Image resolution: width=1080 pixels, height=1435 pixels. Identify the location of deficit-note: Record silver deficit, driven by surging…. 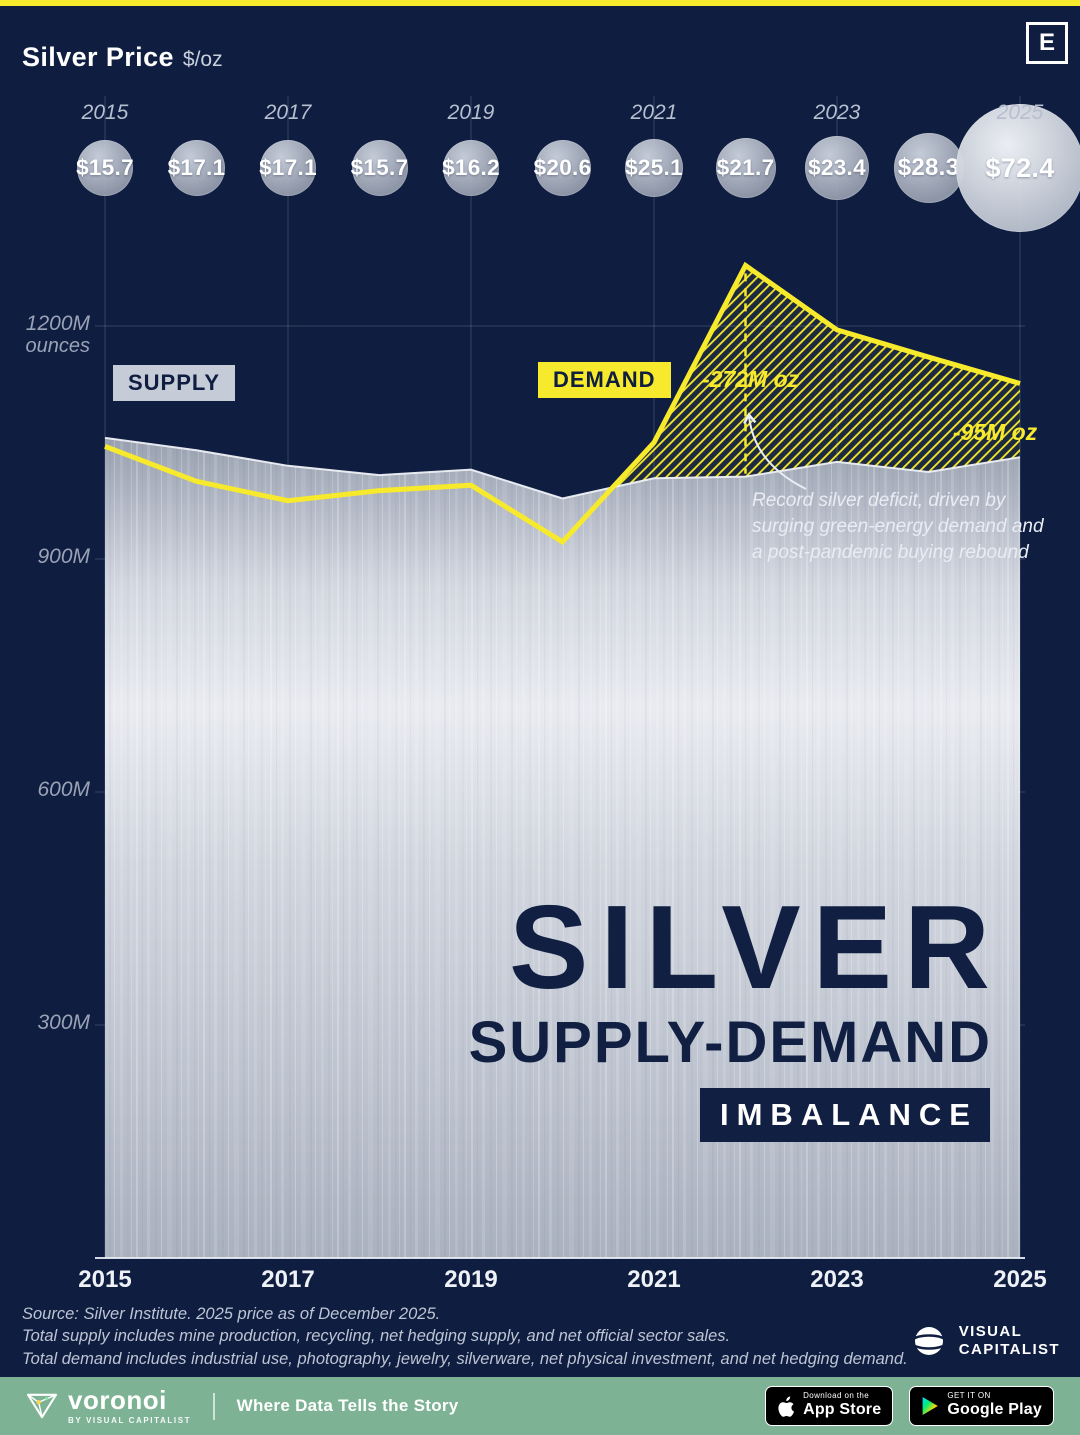
(898, 526).